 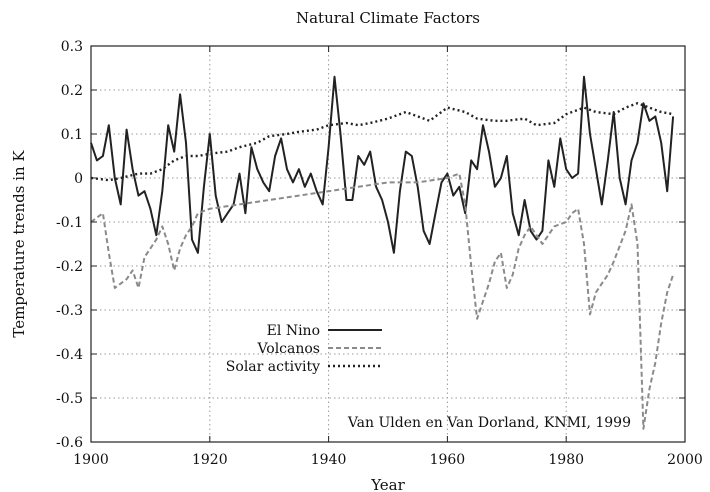 I want to click on y-tick-label: -0.6, so click(x=69, y=443).